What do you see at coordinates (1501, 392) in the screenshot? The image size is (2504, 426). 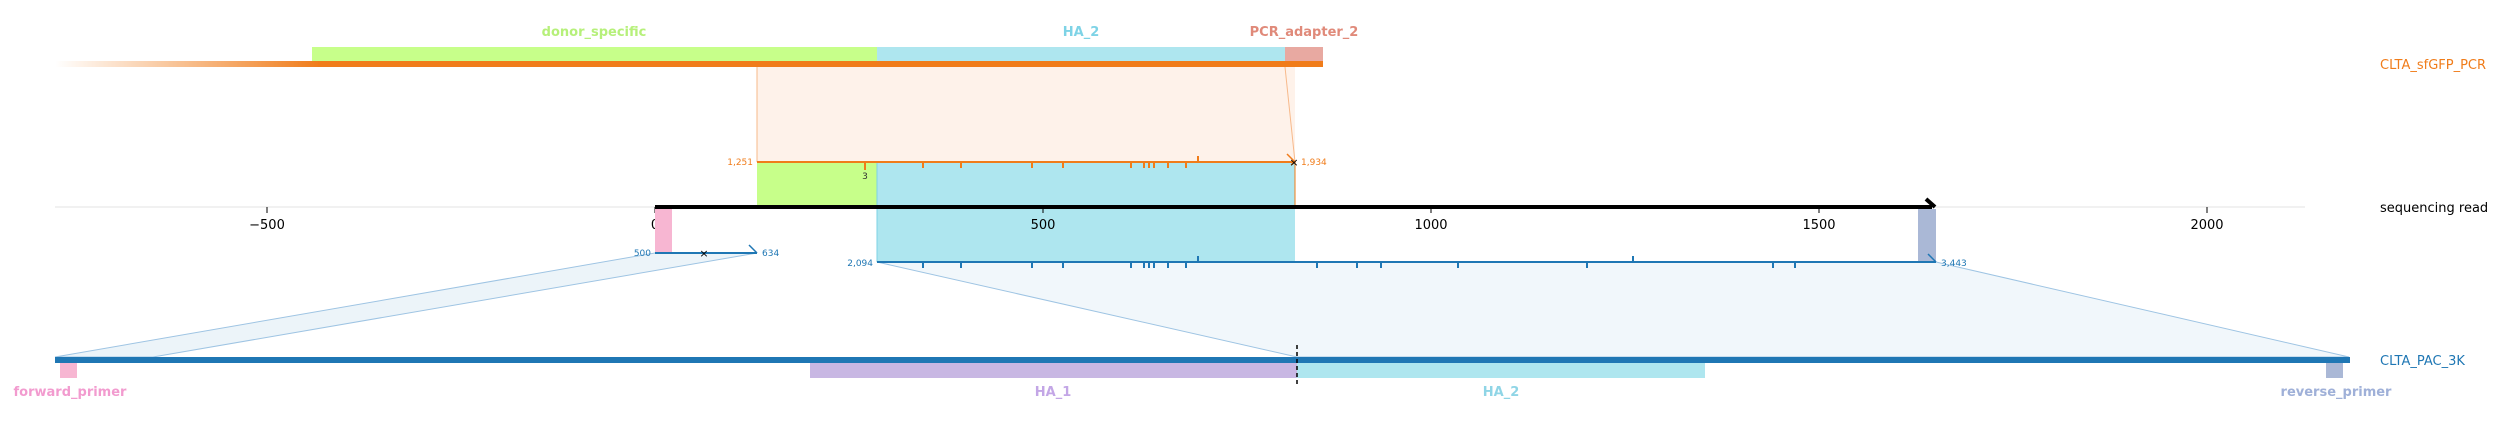 I see `feature-label-ha2-bottom: HA_2` at bounding box center [1501, 392].